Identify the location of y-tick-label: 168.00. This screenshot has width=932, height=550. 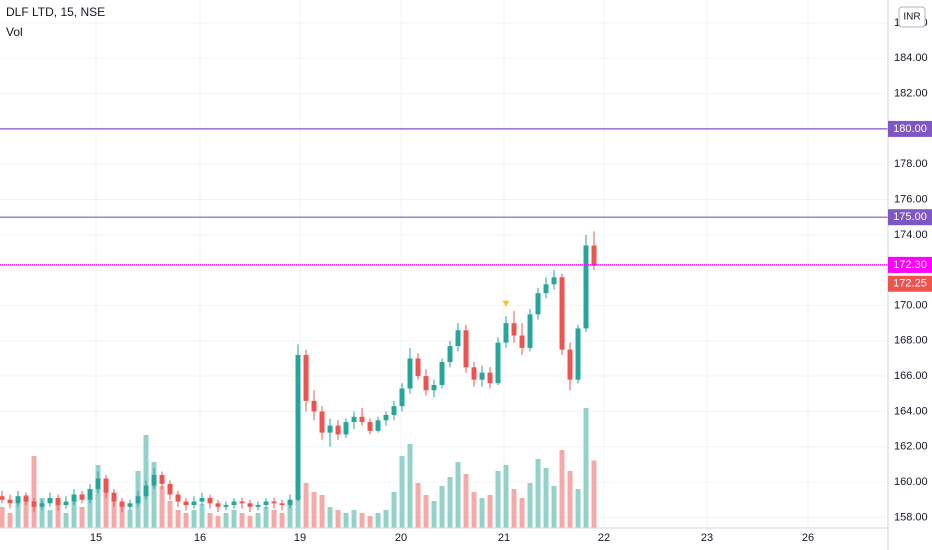
(911, 341).